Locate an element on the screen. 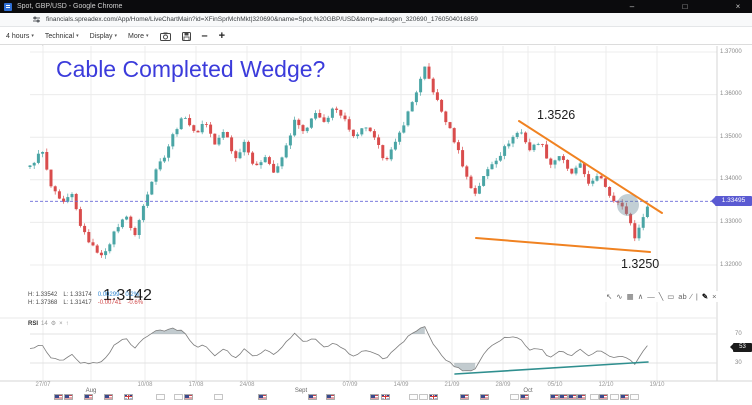 The image size is (752, 405). curve-tool-icon: ∿ is located at coordinates (619, 296).